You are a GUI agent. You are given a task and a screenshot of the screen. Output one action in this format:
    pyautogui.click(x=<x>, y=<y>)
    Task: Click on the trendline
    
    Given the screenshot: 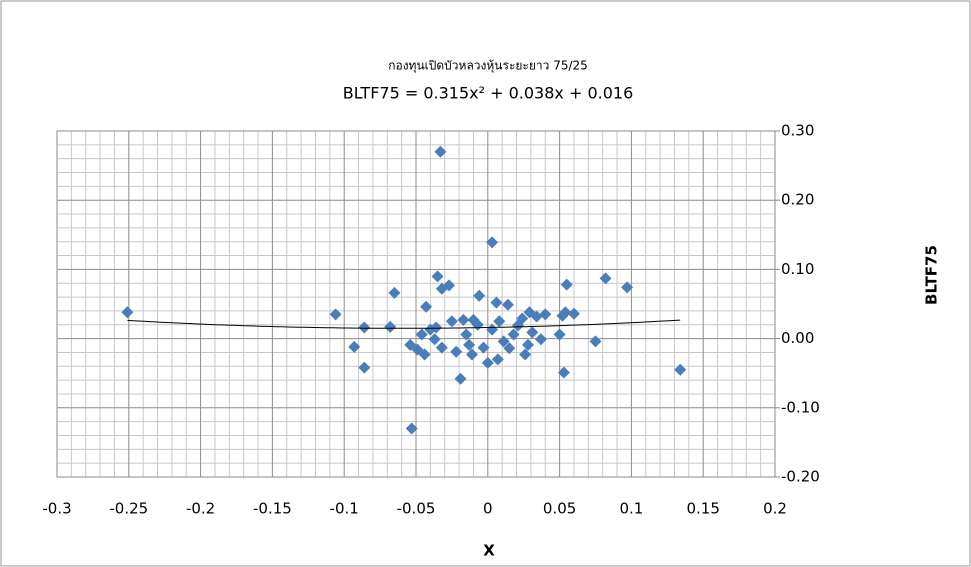 What is the action you would take?
    pyautogui.click(x=404, y=324)
    